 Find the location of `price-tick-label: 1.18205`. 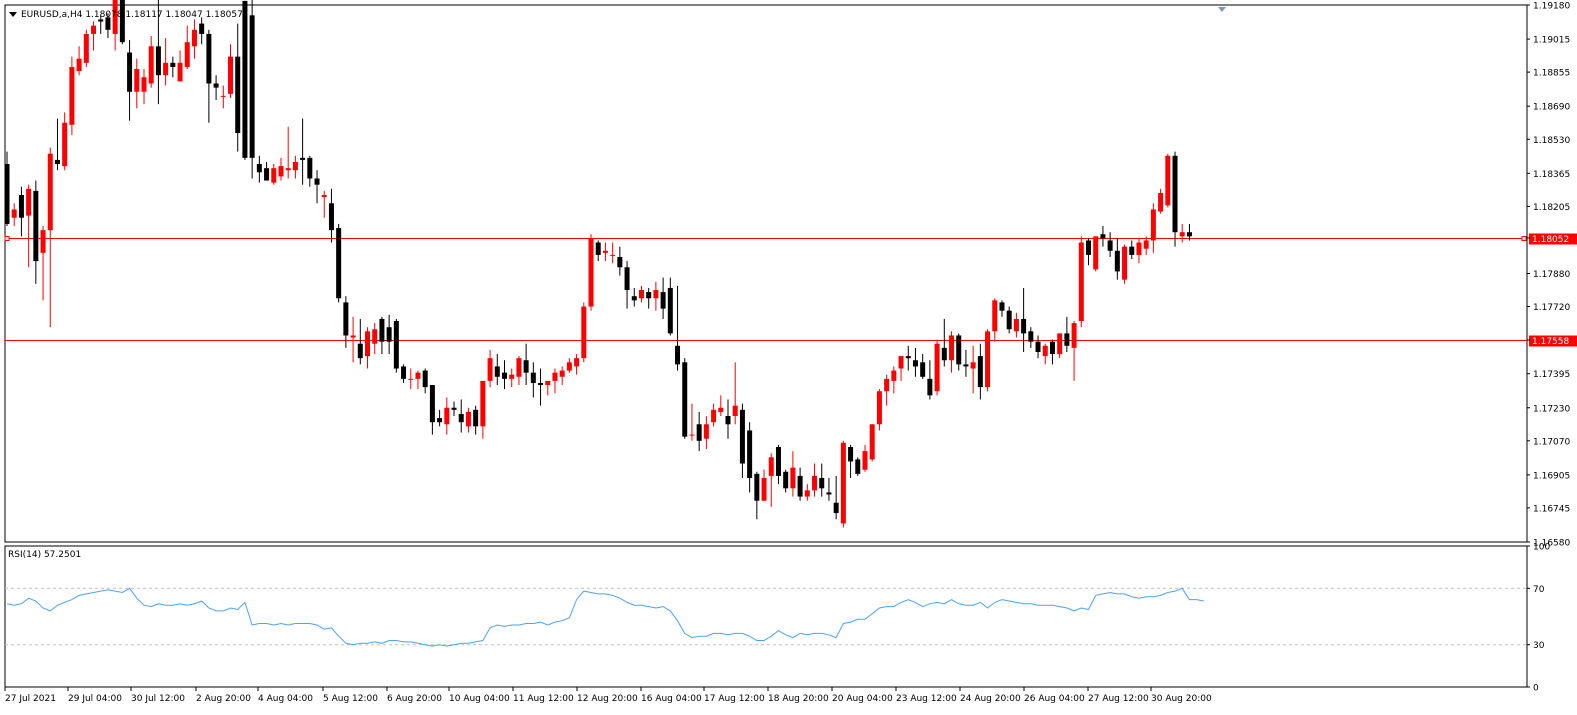

price-tick-label: 1.18205 is located at coordinates (1551, 208).